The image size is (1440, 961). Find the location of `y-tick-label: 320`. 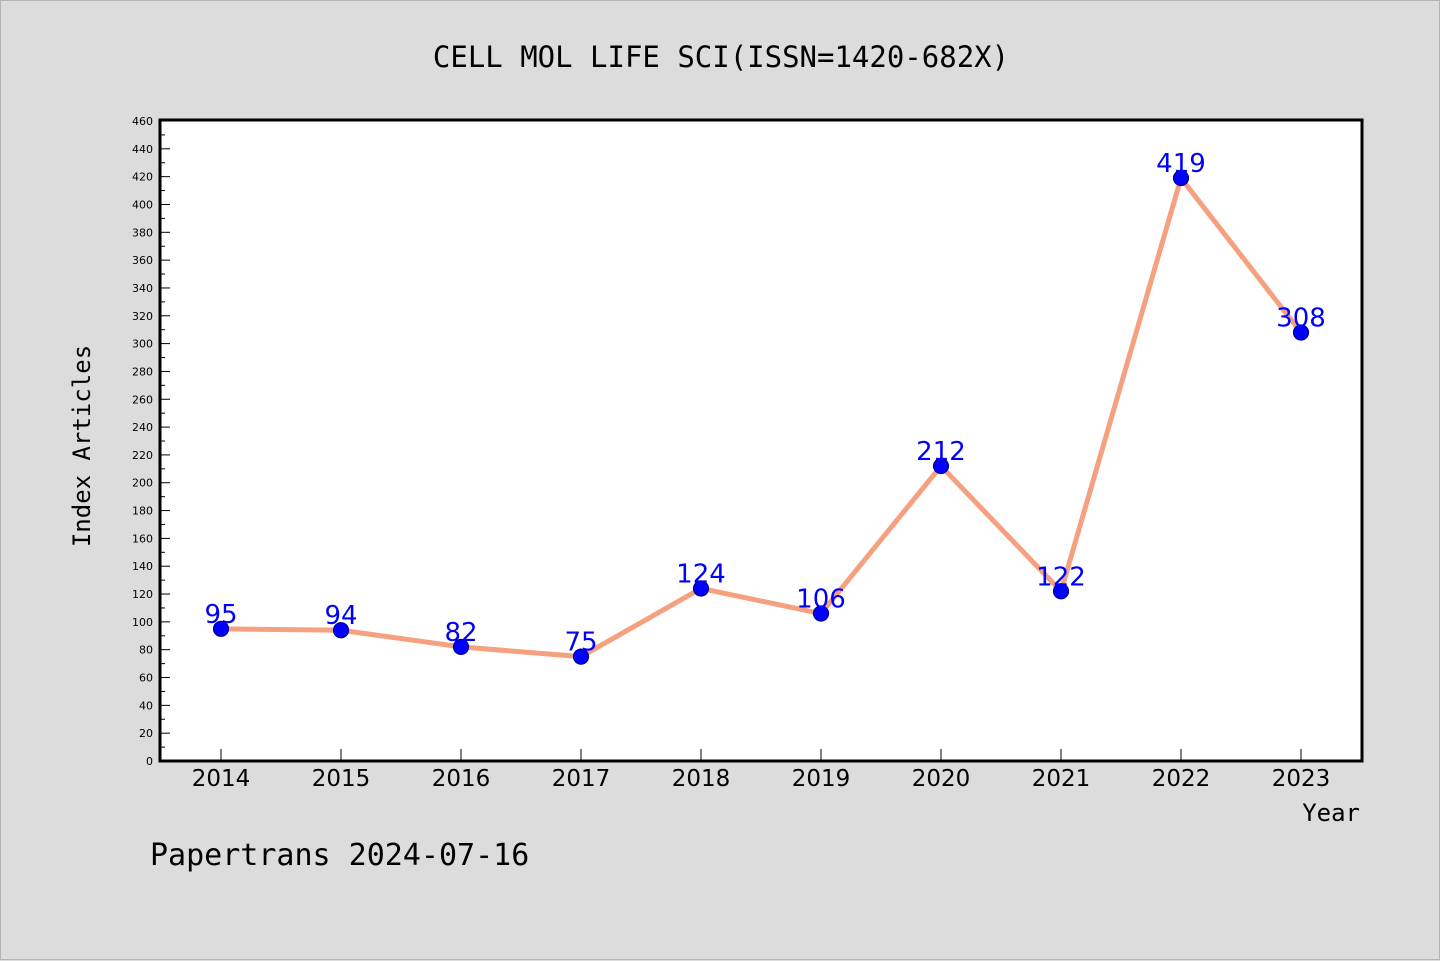

y-tick-label: 320 is located at coordinates (142, 316).